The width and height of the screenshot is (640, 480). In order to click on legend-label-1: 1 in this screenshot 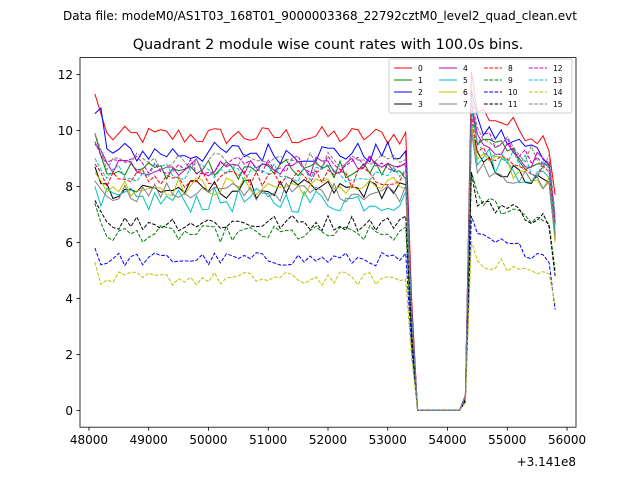, I will do `click(420, 80)`.